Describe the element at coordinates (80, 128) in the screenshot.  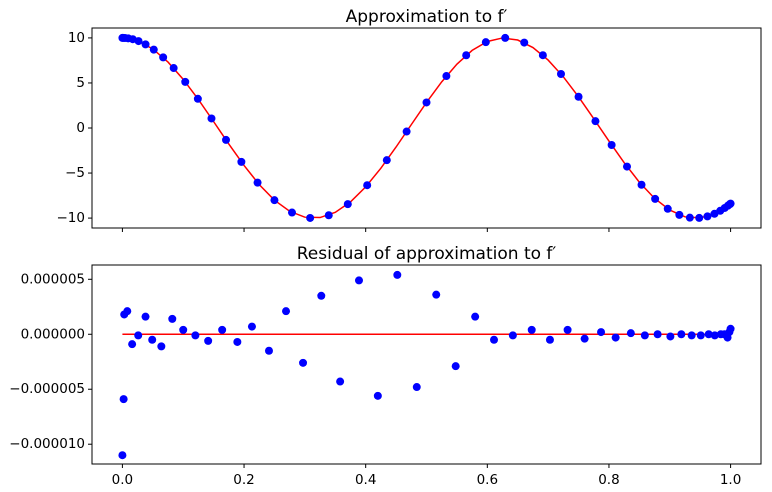
I see `y-tick-label: 0` at that location.